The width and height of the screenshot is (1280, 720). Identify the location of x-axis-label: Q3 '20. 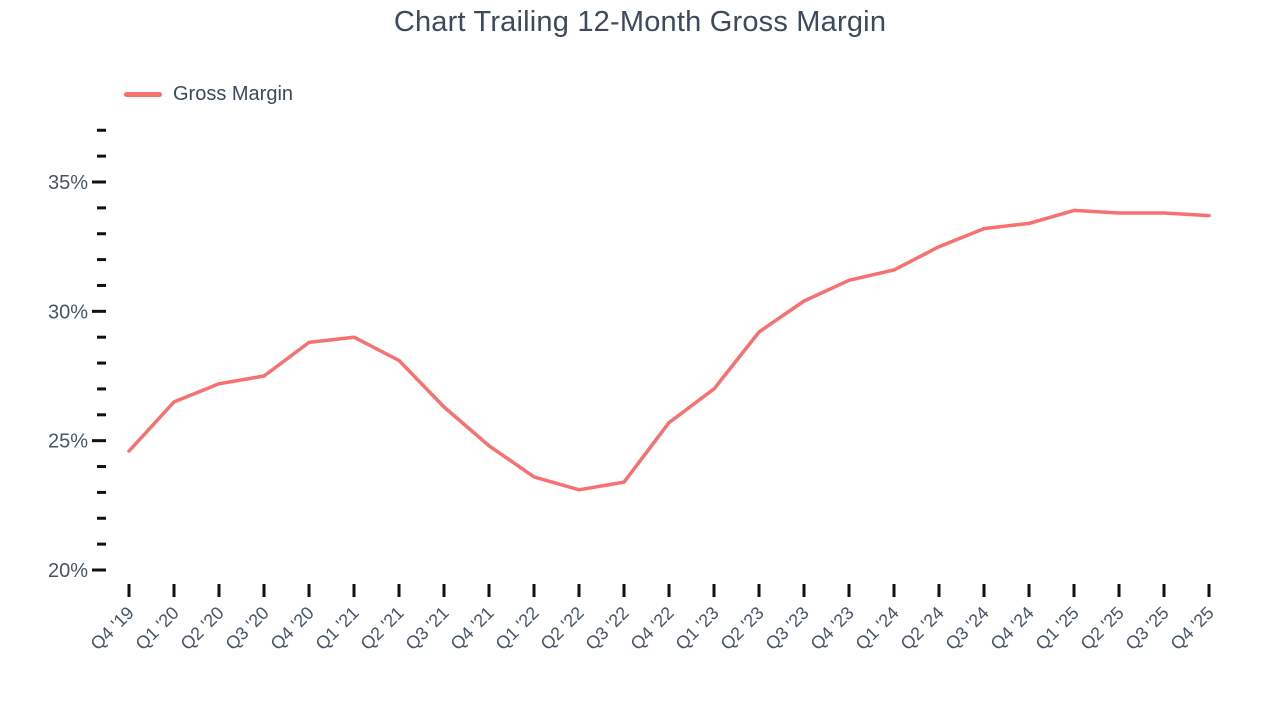
(247, 628).